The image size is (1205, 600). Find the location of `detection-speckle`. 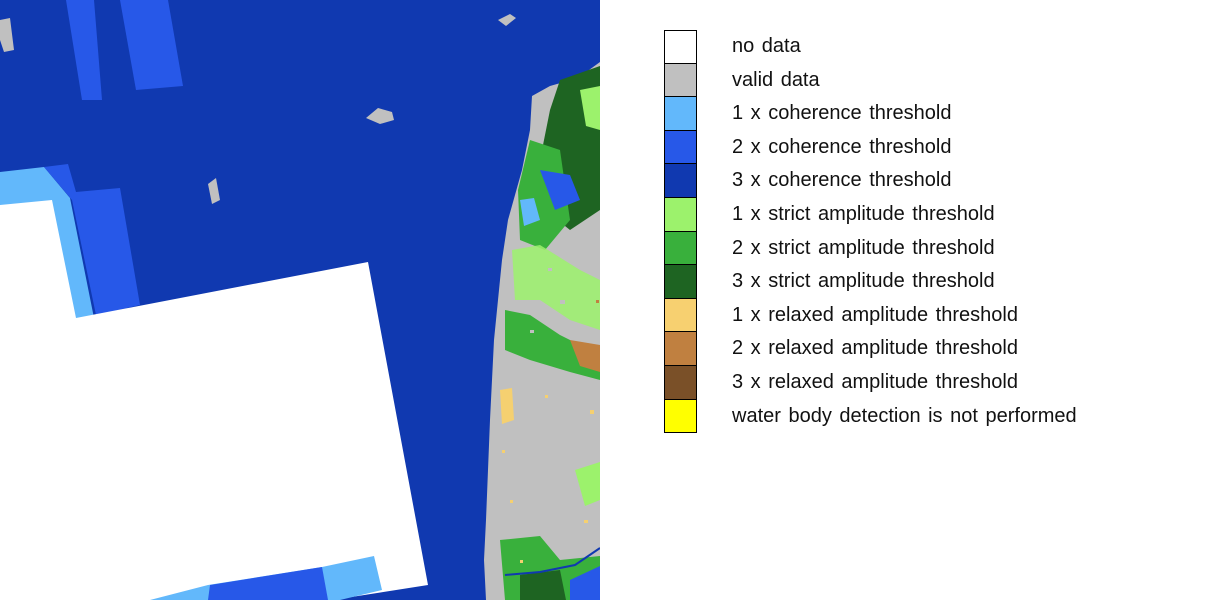

detection-speckle is located at coordinates (550, 415).